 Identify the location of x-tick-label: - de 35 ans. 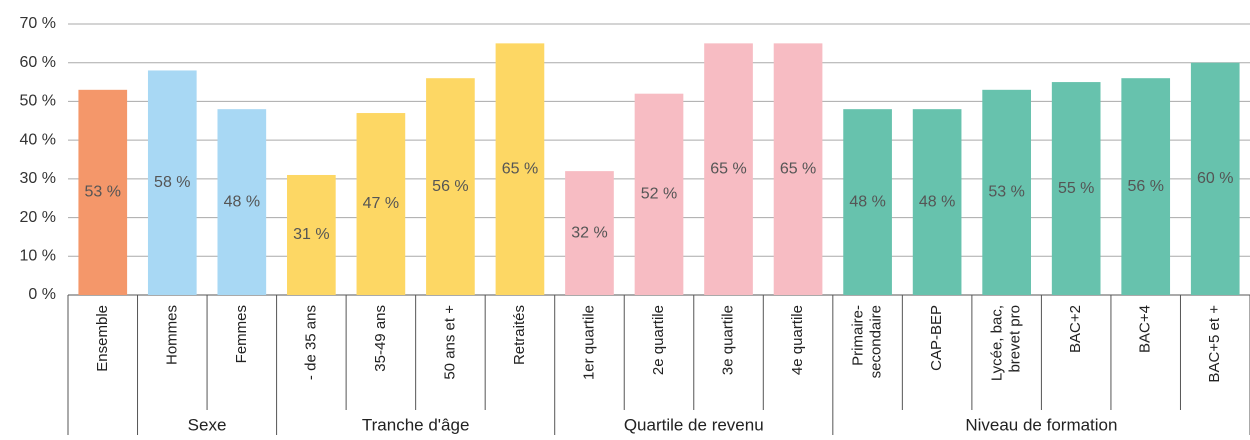
(310, 342).